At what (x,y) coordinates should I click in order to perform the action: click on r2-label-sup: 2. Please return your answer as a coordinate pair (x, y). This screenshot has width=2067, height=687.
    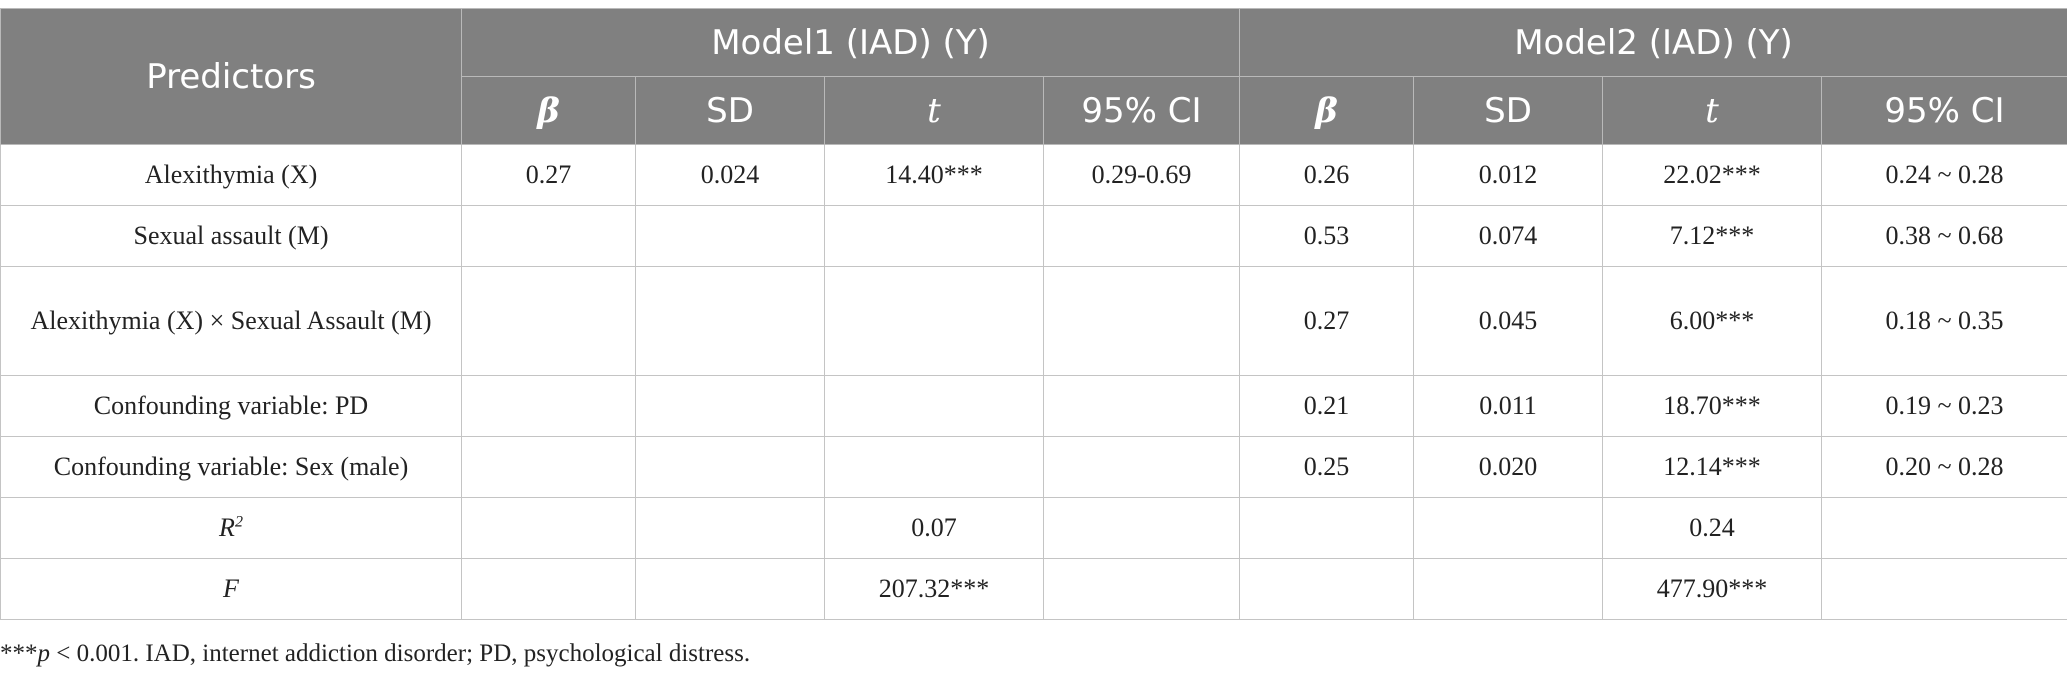
    Looking at the image, I should click on (238, 522).